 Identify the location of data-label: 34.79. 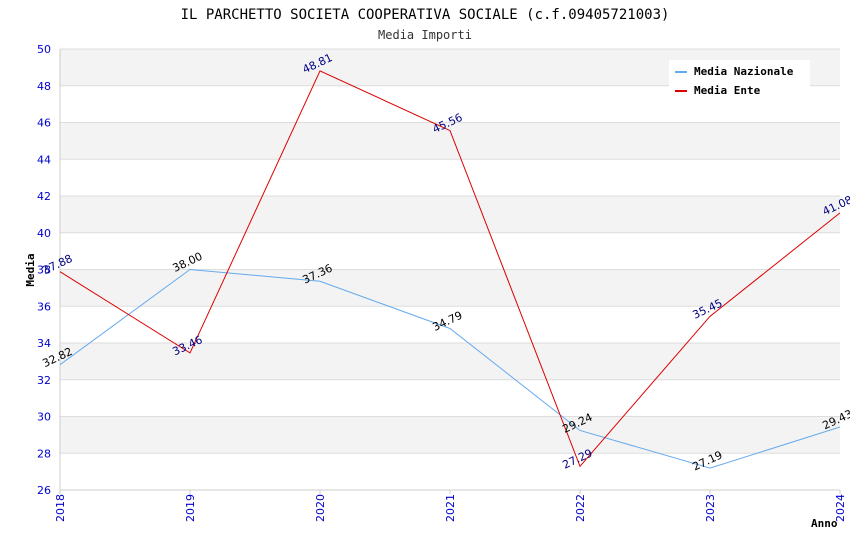
(447, 321).